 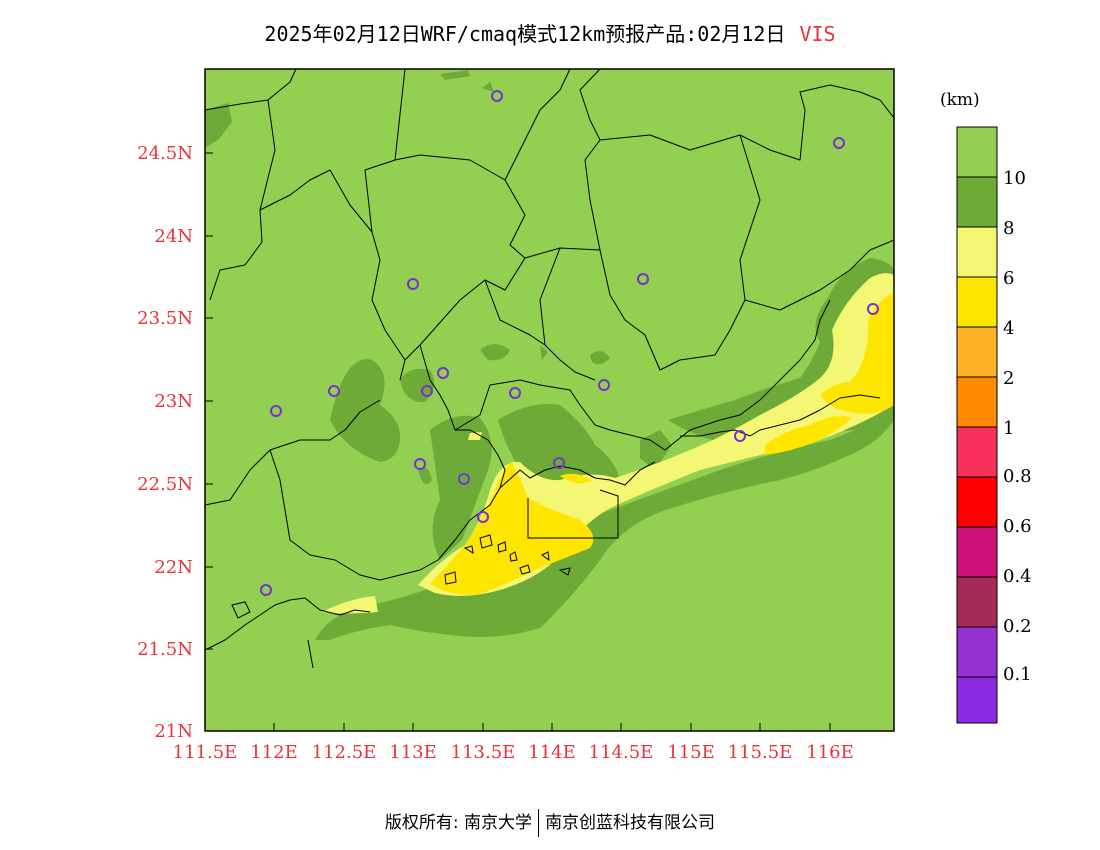 I want to click on legend-label: 8, so click(x=1009, y=228).